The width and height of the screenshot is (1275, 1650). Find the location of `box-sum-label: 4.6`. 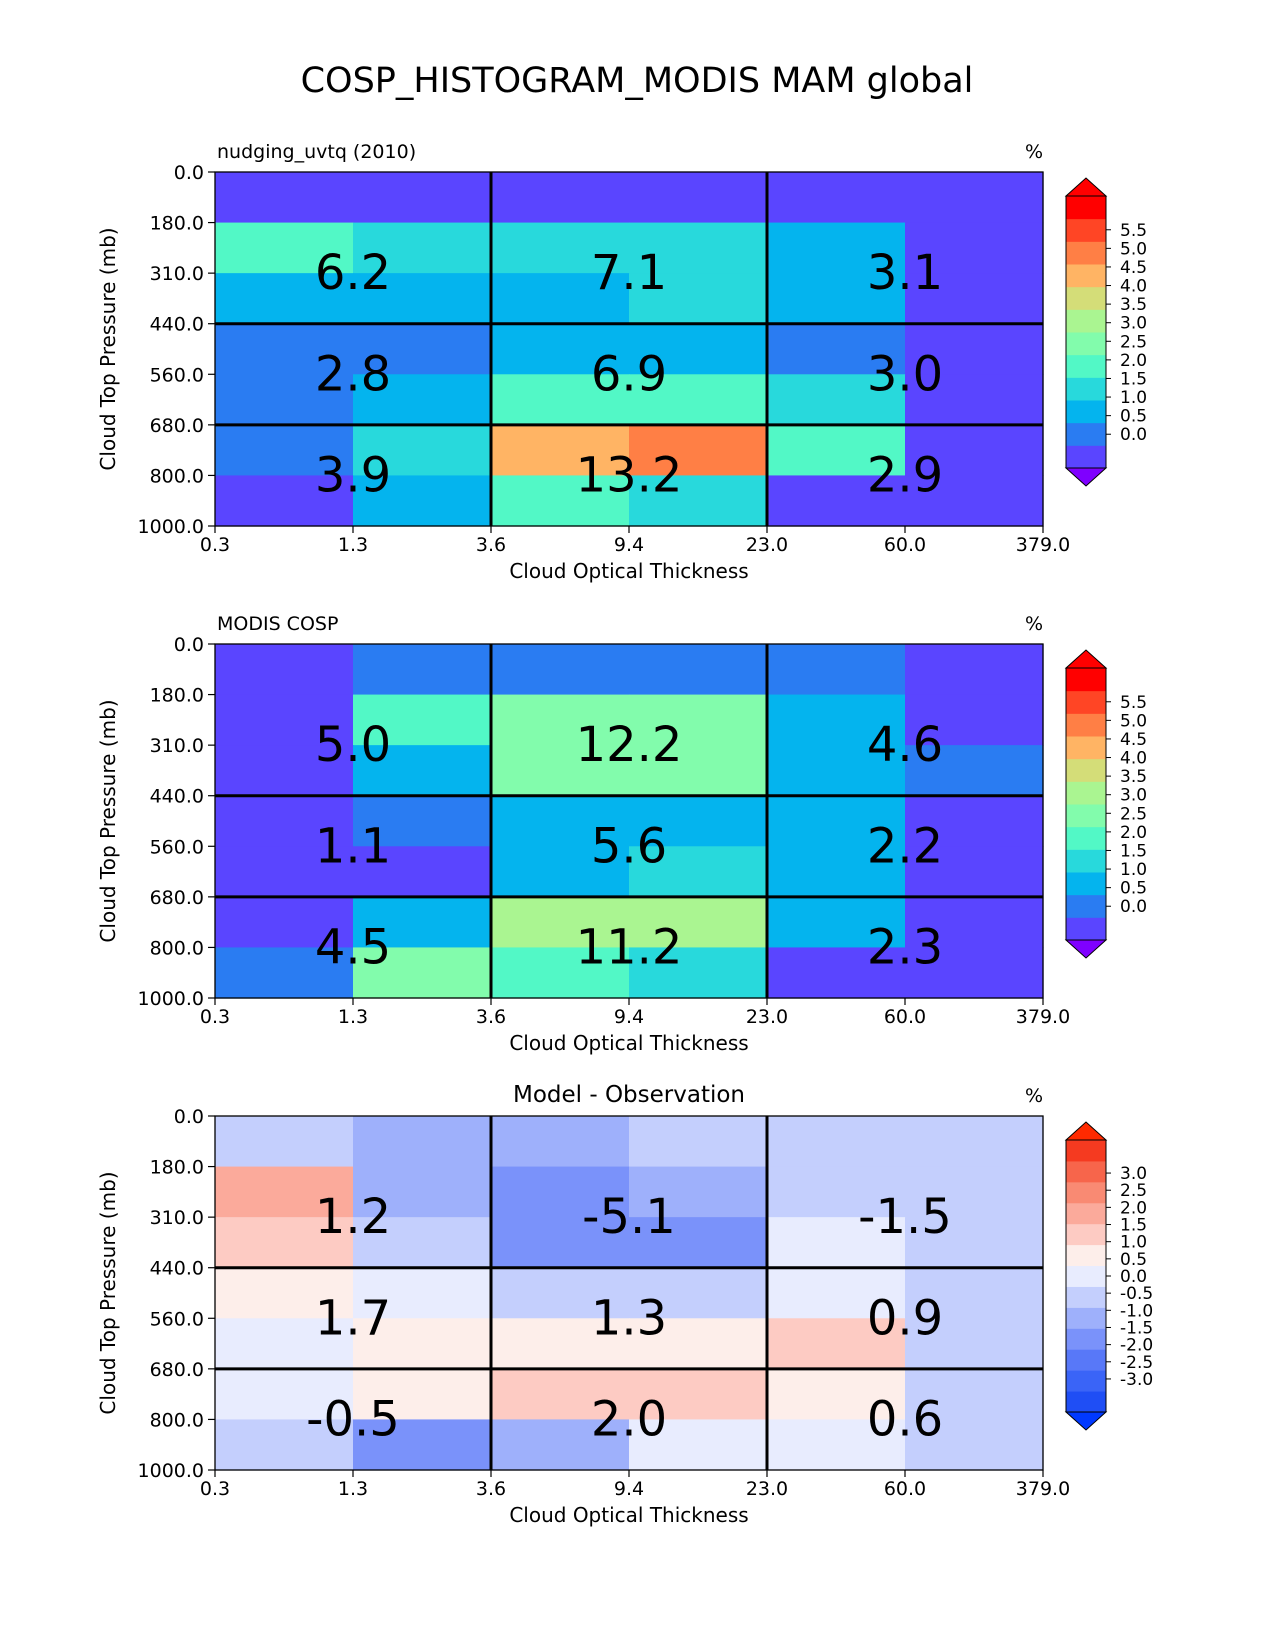

box-sum-label: 4.6 is located at coordinates (905, 745).